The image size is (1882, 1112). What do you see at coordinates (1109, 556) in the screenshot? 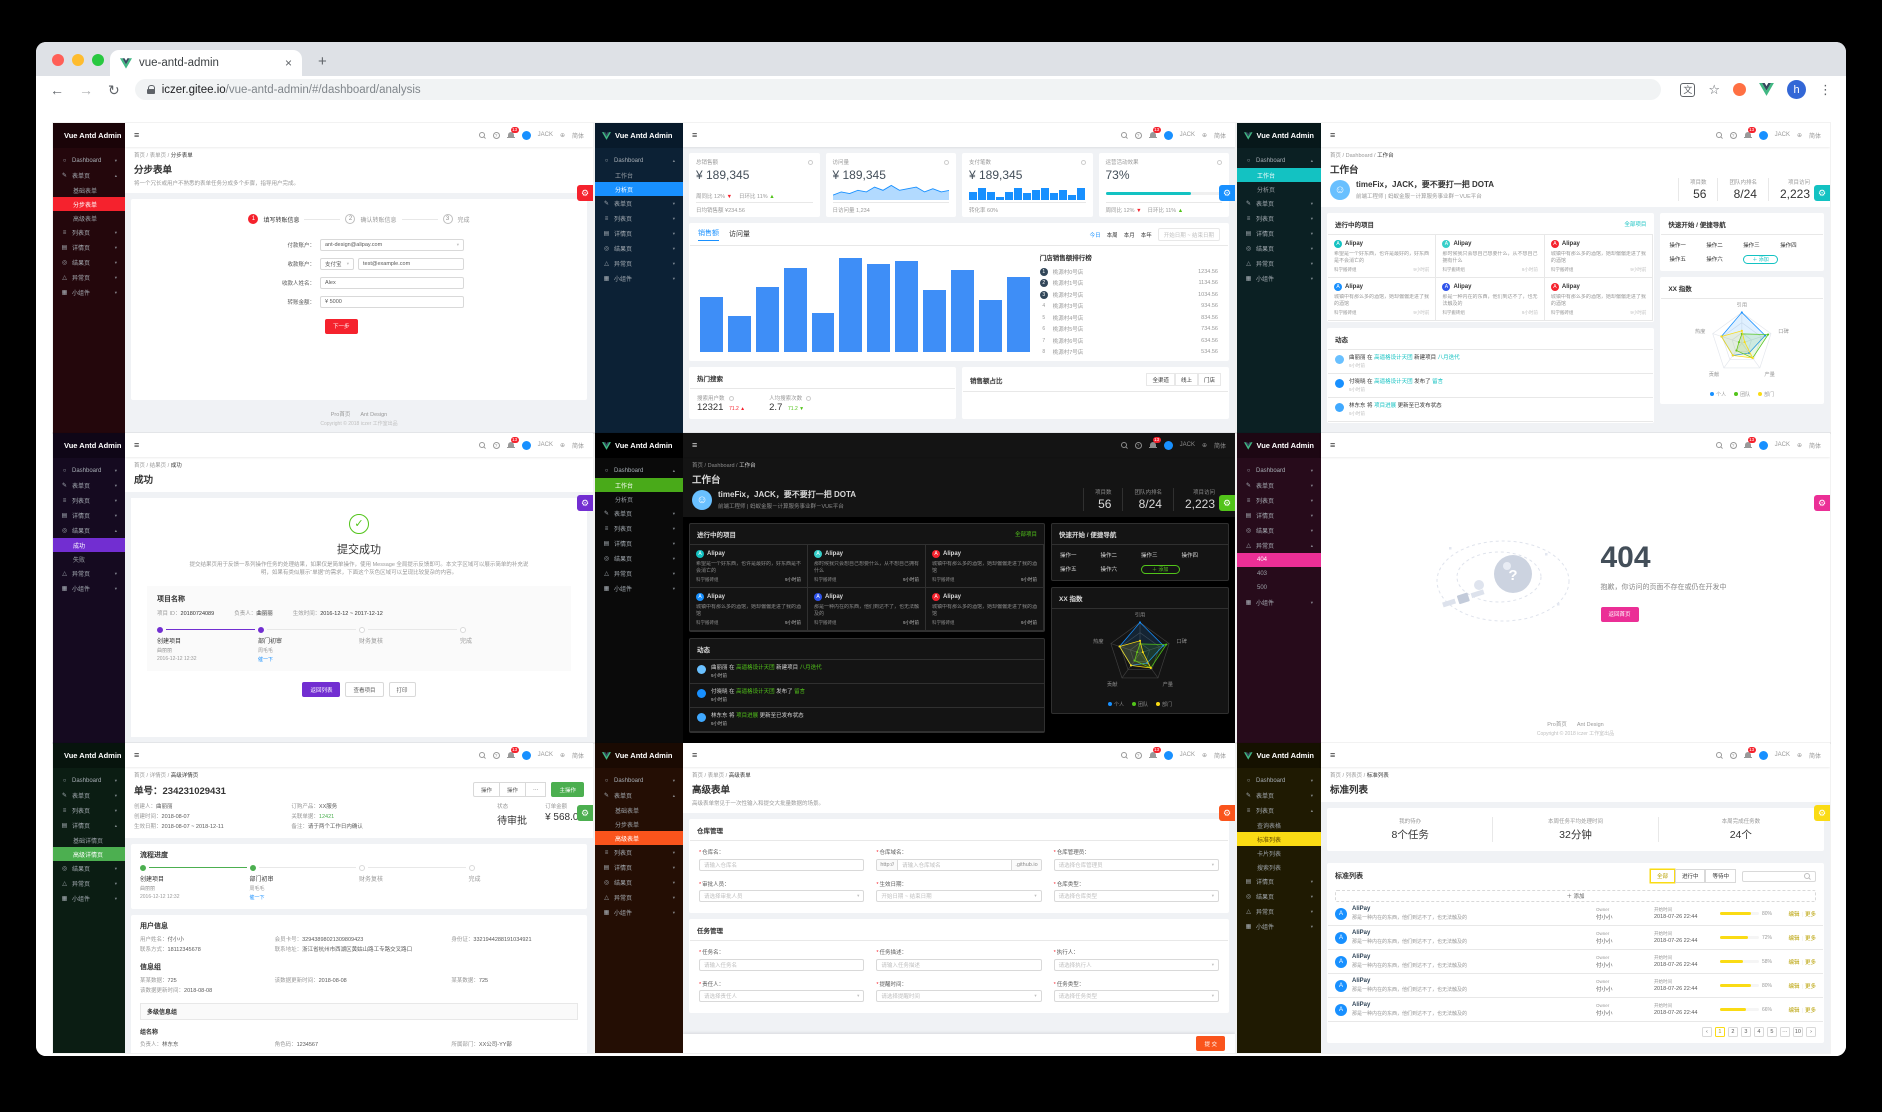
I see `quick-op-link: 操作二` at bounding box center [1109, 556].